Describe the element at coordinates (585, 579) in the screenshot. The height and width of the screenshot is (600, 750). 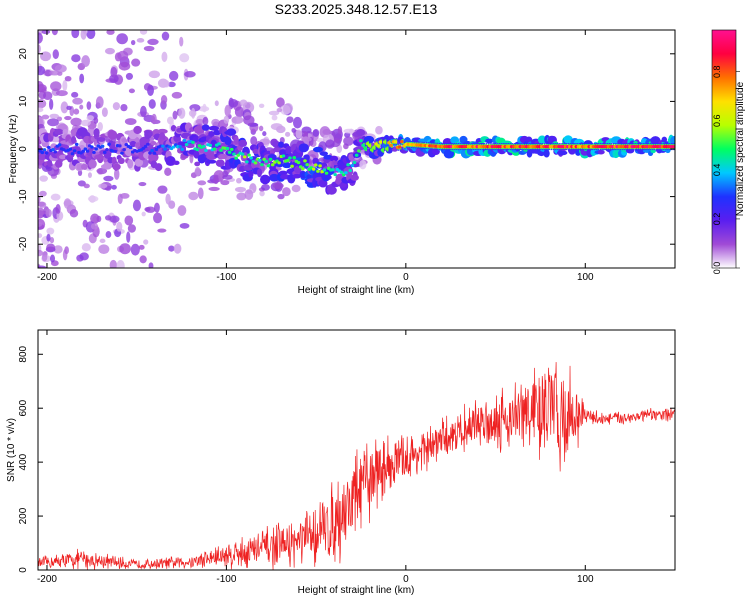
I see `snr-x-tick-label: 100` at that location.